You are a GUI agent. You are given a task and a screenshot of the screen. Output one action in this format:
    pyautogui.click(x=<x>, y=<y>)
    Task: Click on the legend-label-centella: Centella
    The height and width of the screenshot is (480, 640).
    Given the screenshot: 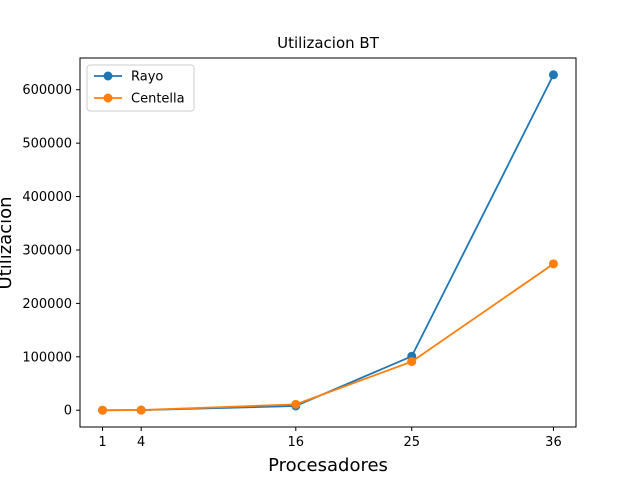 What is the action you would take?
    pyautogui.click(x=158, y=99)
    